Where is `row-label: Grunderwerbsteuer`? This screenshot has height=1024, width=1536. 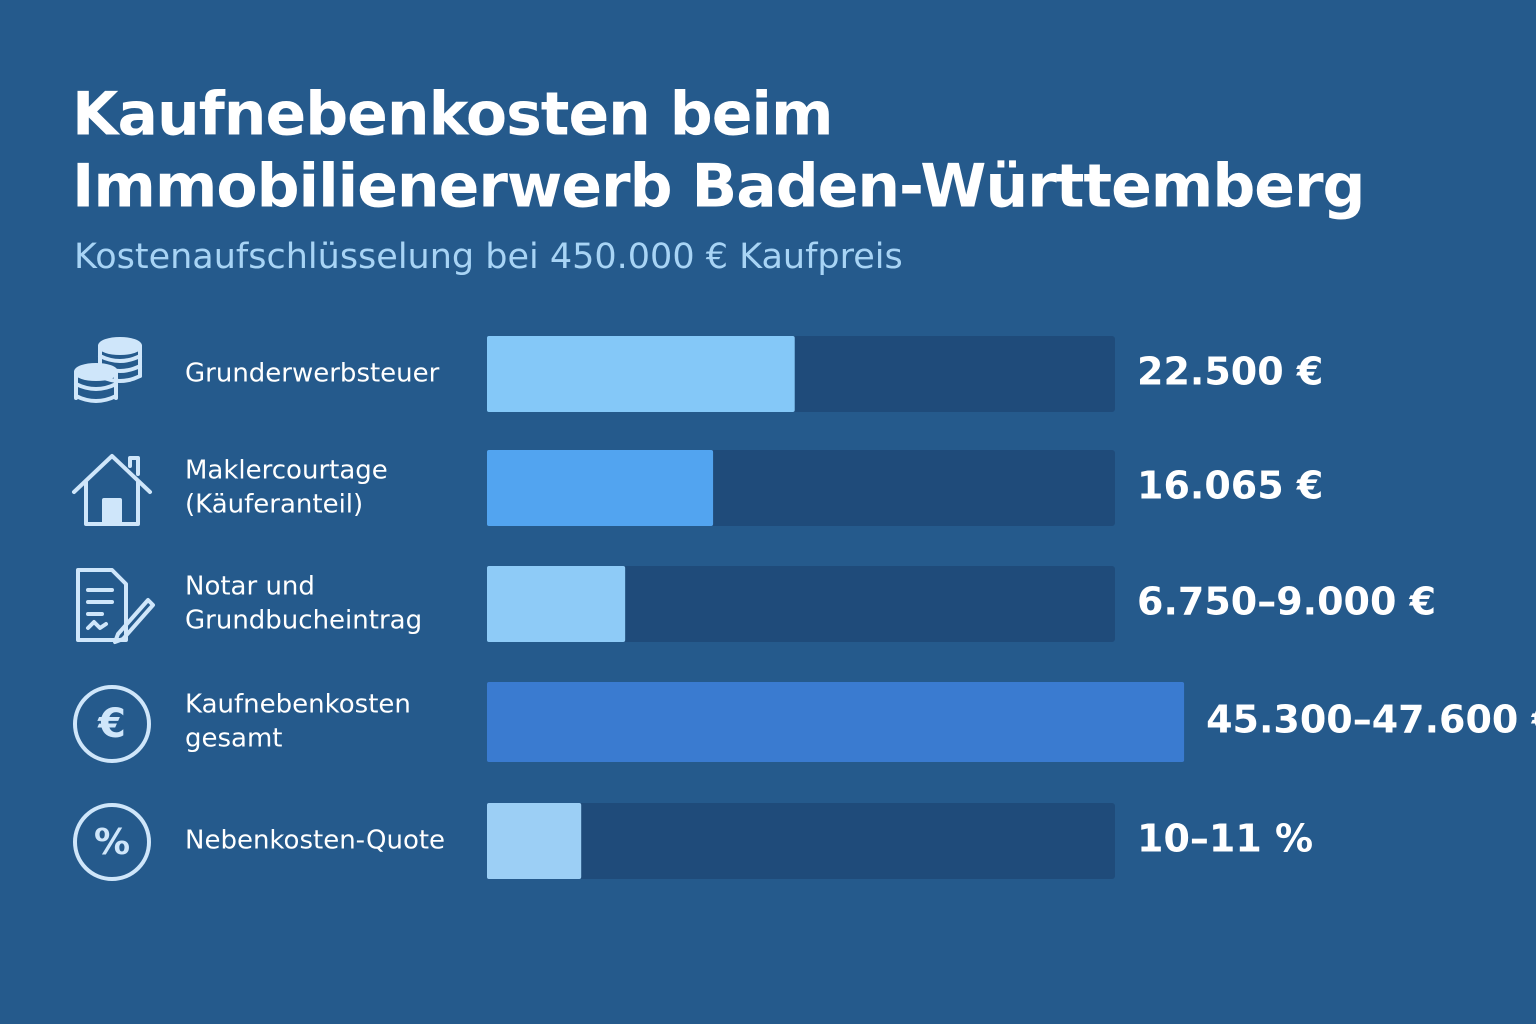
row-label: Grunderwerbsteuer is located at coordinates (312, 374).